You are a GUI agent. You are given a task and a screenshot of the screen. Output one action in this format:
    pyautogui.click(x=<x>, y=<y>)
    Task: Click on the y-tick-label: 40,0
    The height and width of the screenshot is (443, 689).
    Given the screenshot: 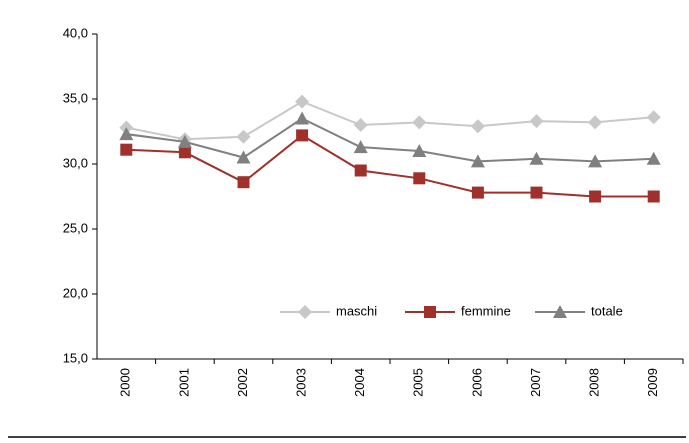 What is the action you would take?
    pyautogui.click(x=75, y=32)
    